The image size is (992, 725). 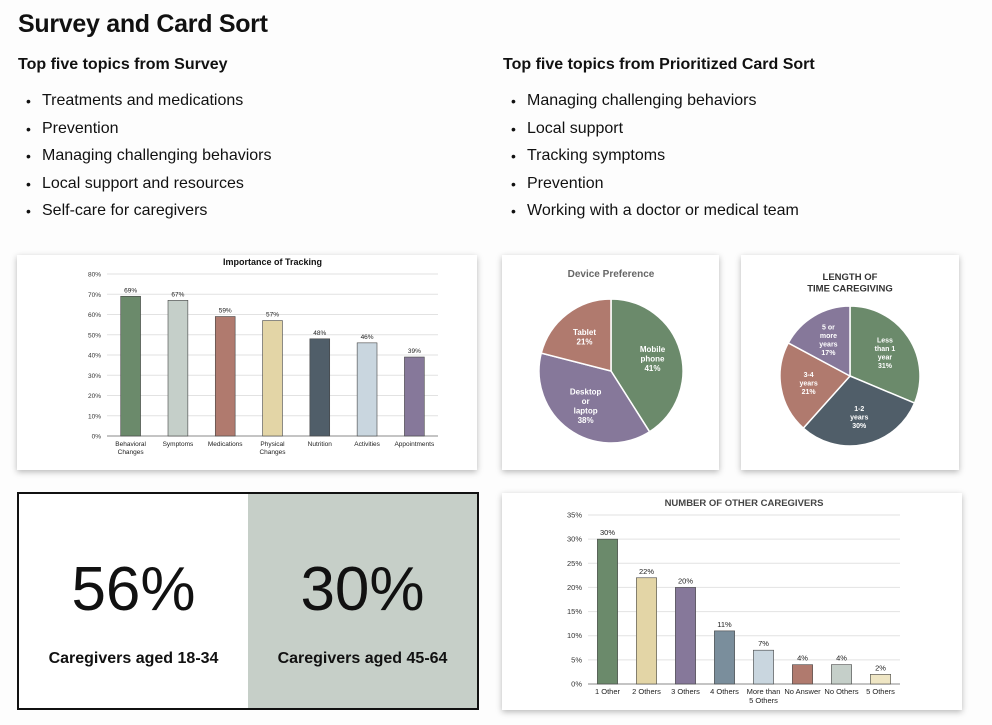 What do you see at coordinates (802, 691) in the screenshot?
I see `x-category-label: No Answer` at bounding box center [802, 691].